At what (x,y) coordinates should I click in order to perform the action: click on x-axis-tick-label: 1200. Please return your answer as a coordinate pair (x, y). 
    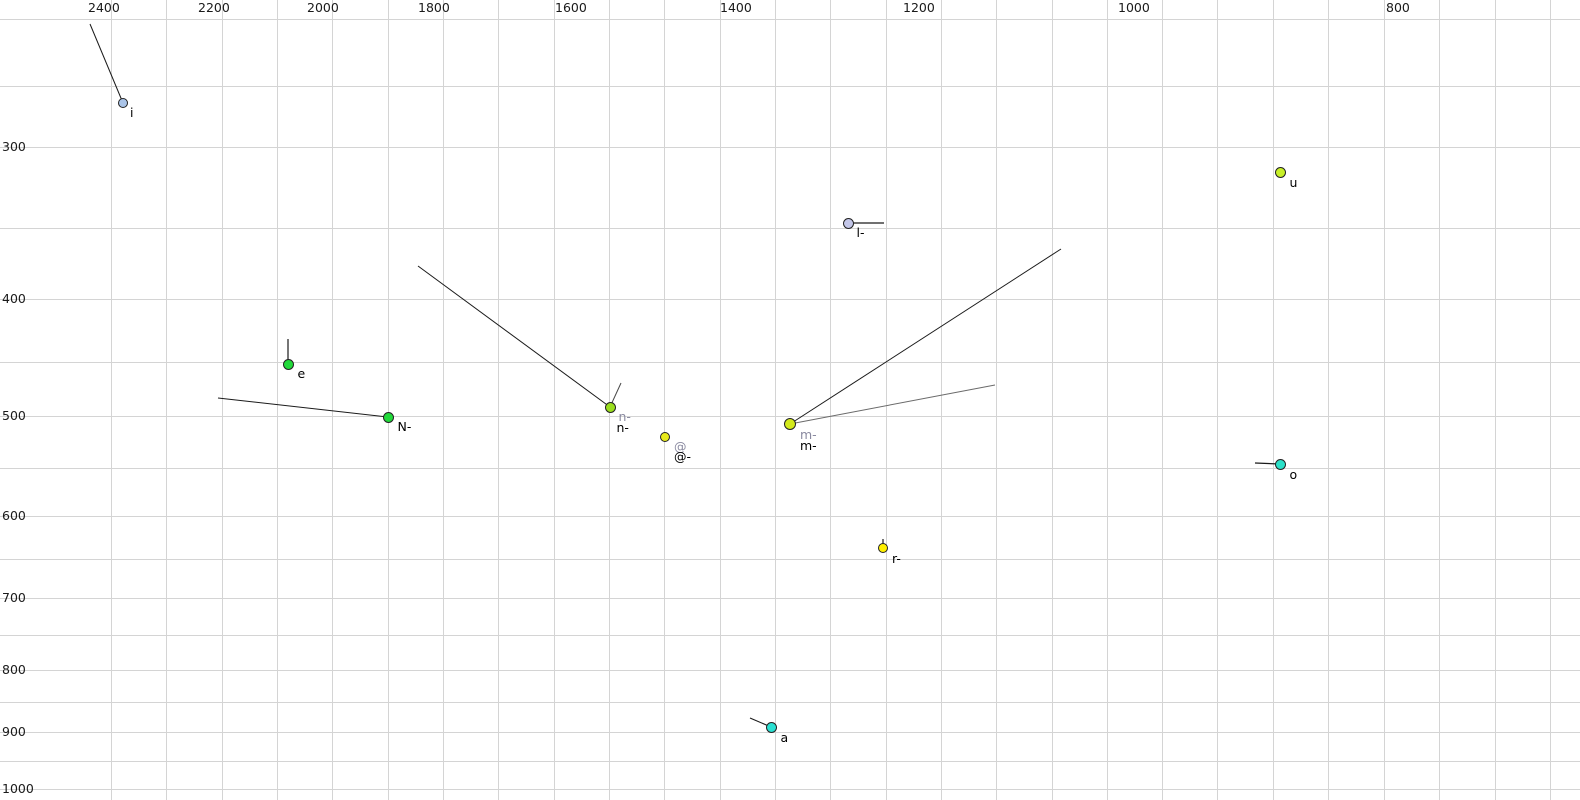
    Looking at the image, I should click on (919, 7).